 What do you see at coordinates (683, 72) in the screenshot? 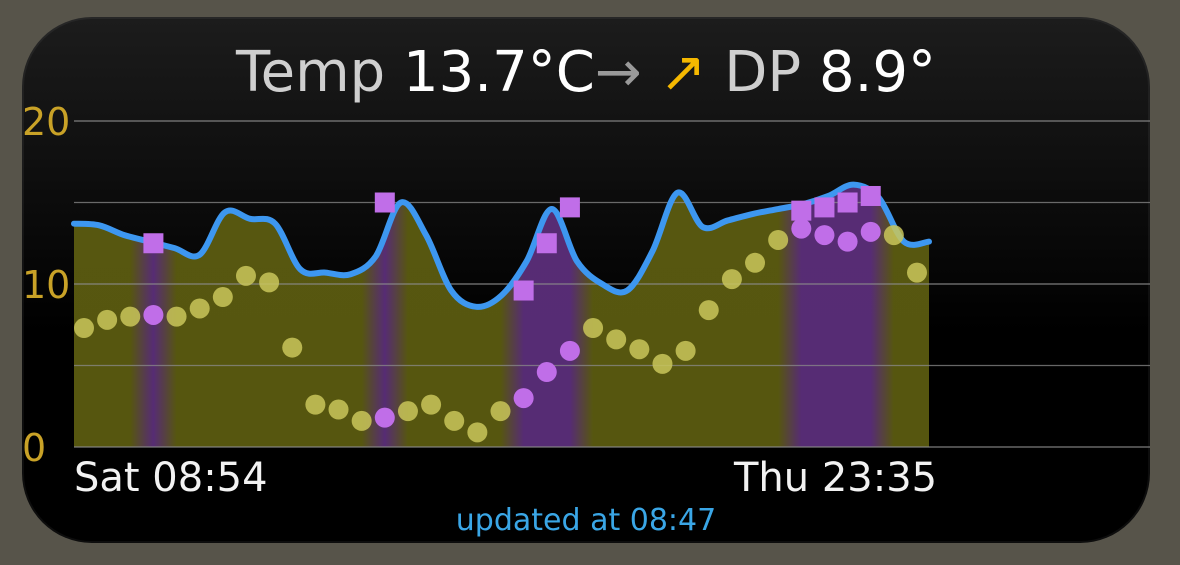
I see `trend-up-icon: ↗` at bounding box center [683, 72].